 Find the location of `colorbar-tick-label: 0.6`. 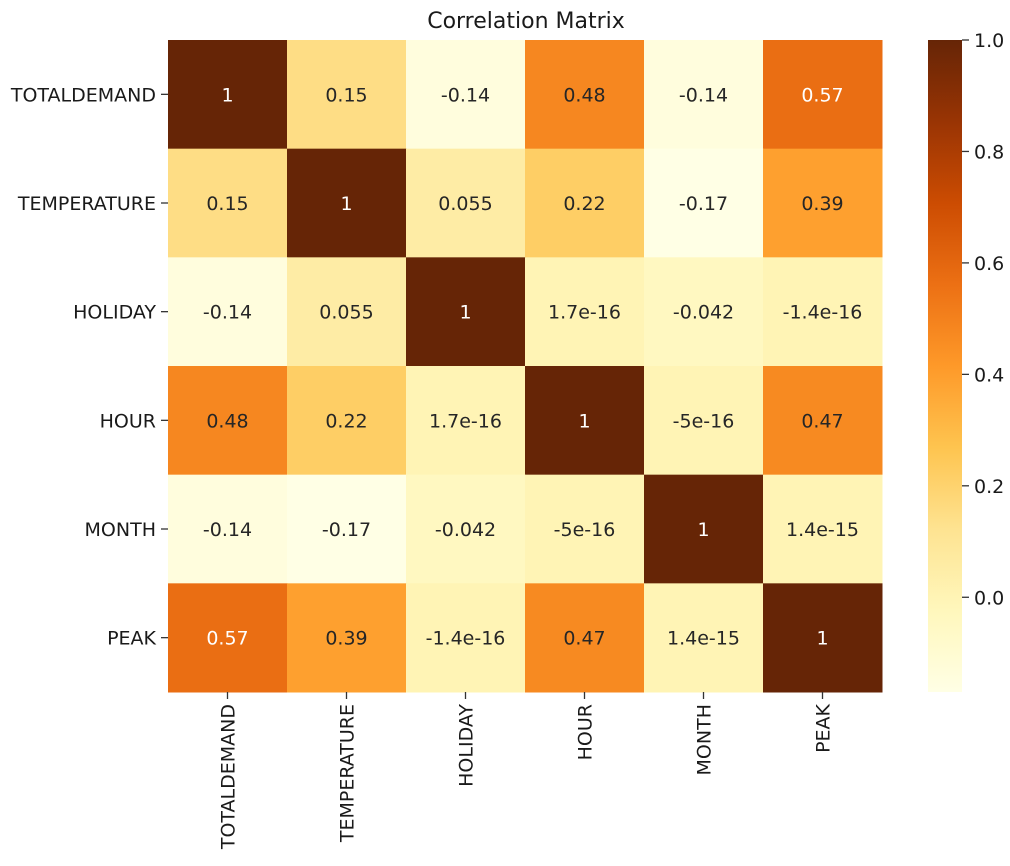

colorbar-tick-label: 0.6 is located at coordinates (989, 264).